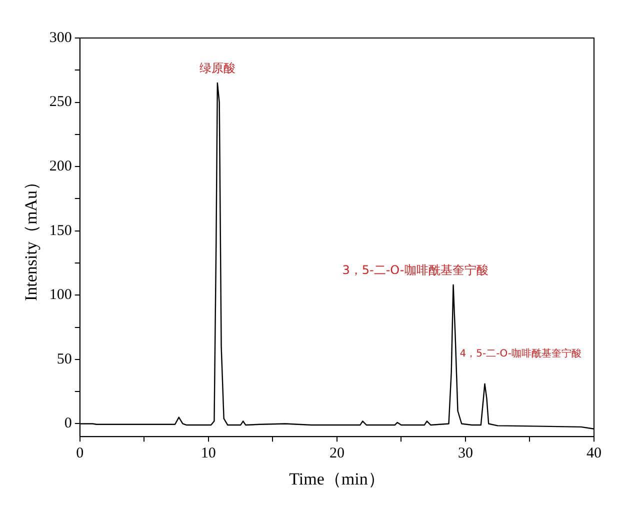  Describe the element at coordinates (68, 424) in the screenshot. I see `y-tick-label: 0` at that location.